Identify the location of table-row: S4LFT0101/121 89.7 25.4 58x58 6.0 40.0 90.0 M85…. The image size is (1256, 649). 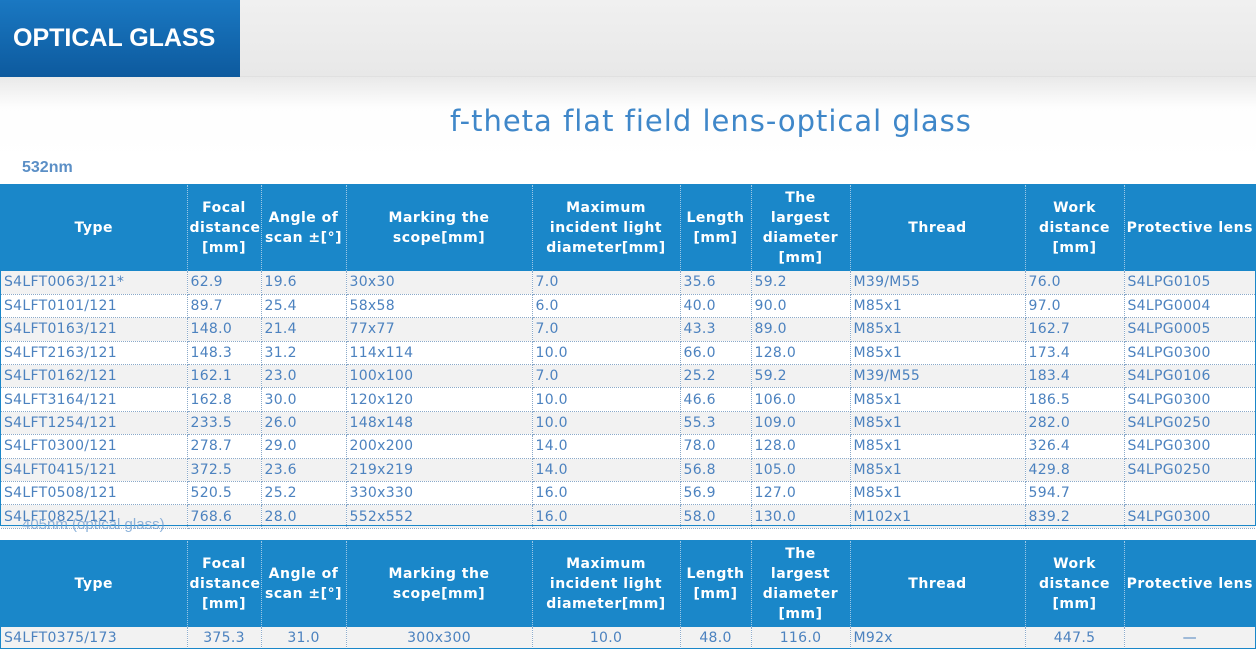
(628, 306).